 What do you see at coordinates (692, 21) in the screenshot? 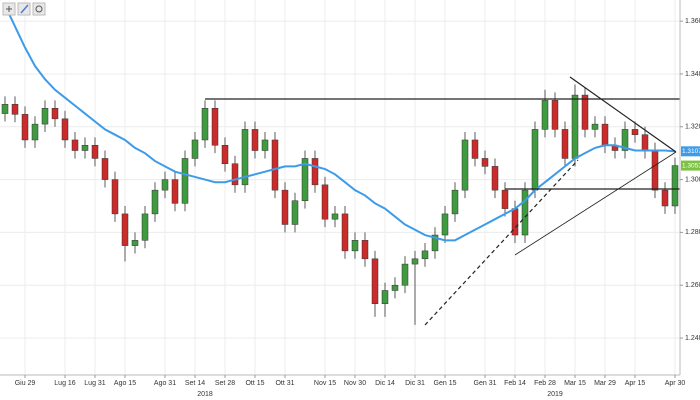
I see `y-tick-label: 1.3600` at bounding box center [692, 21].